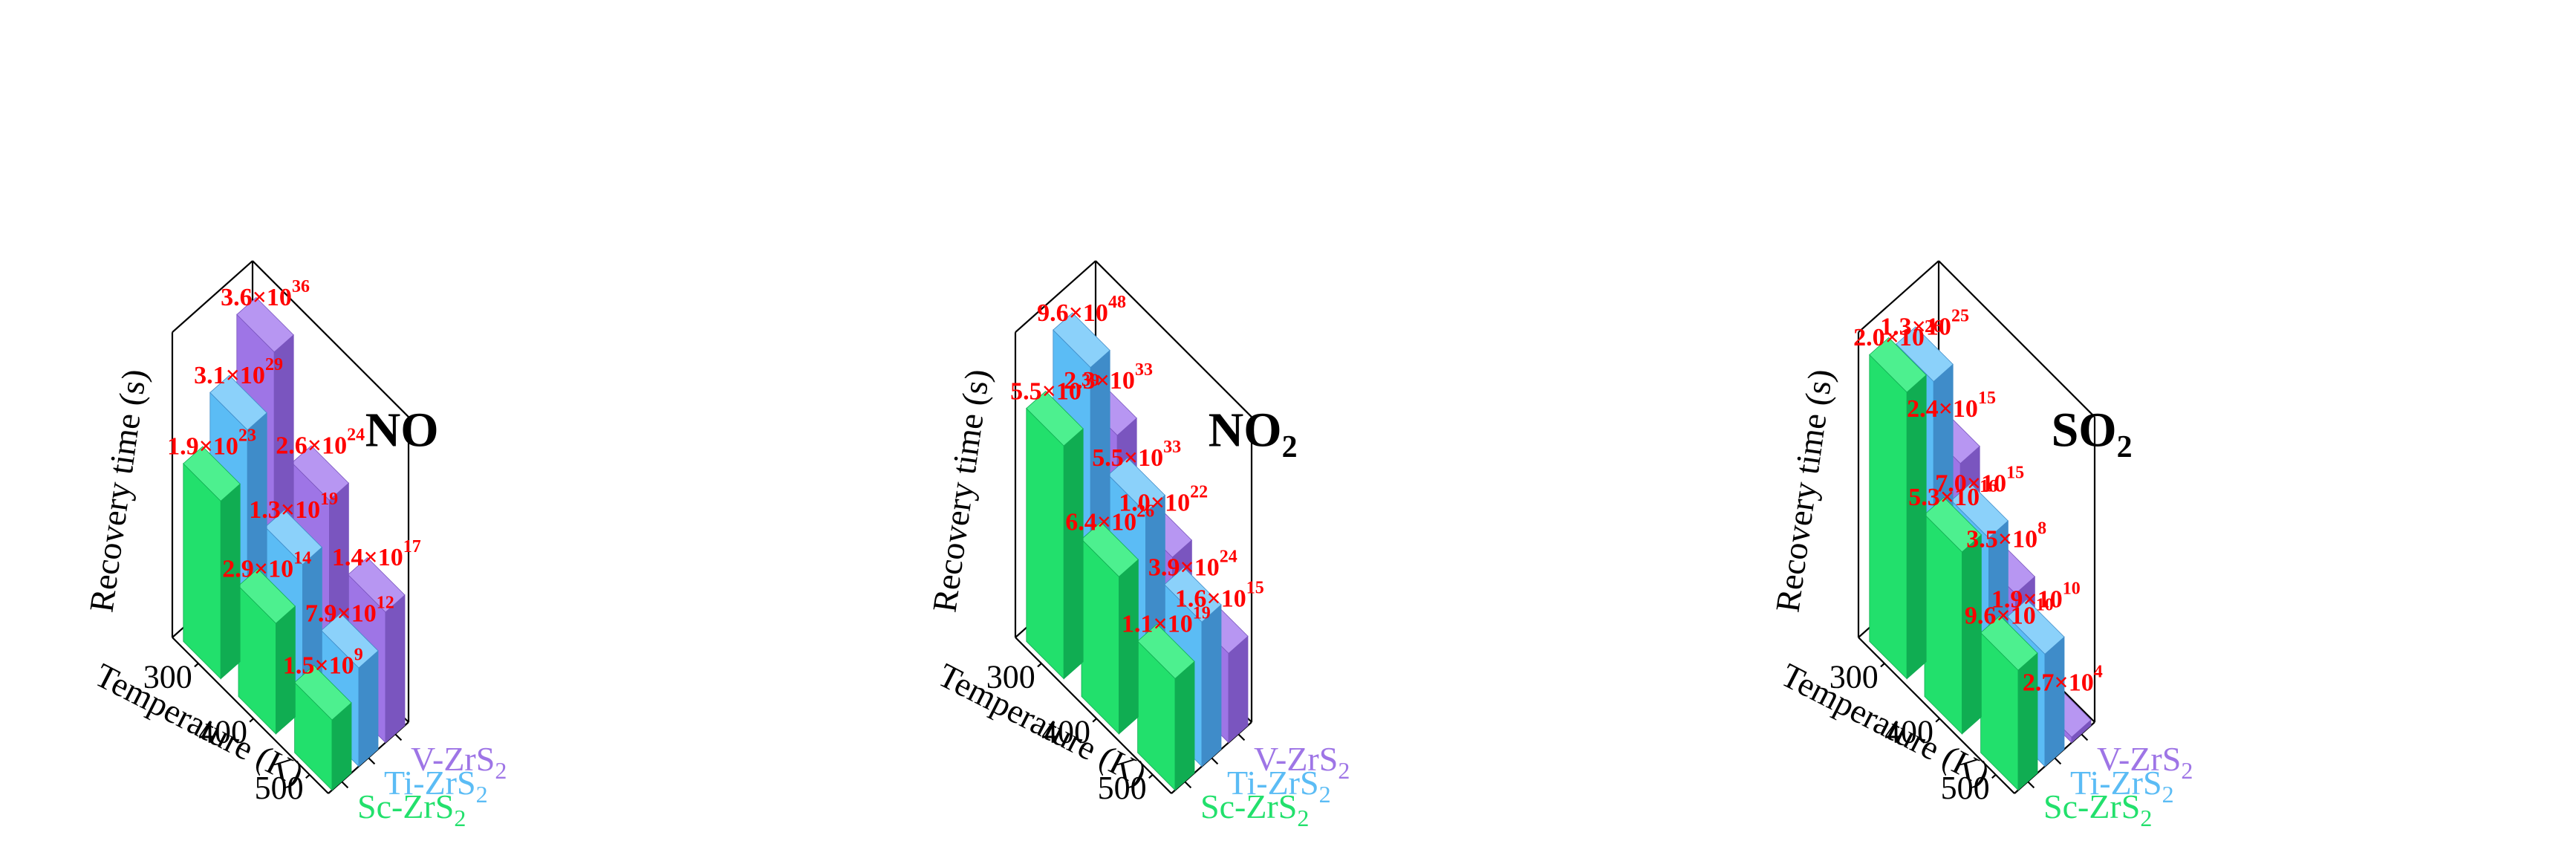  I want to click on data-label-ti-500: 1.9×10¹⁰, so click(2036, 596).